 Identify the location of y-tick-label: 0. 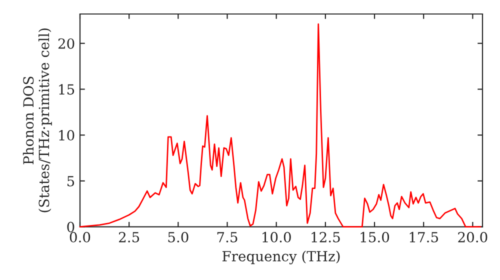
(70, 227).